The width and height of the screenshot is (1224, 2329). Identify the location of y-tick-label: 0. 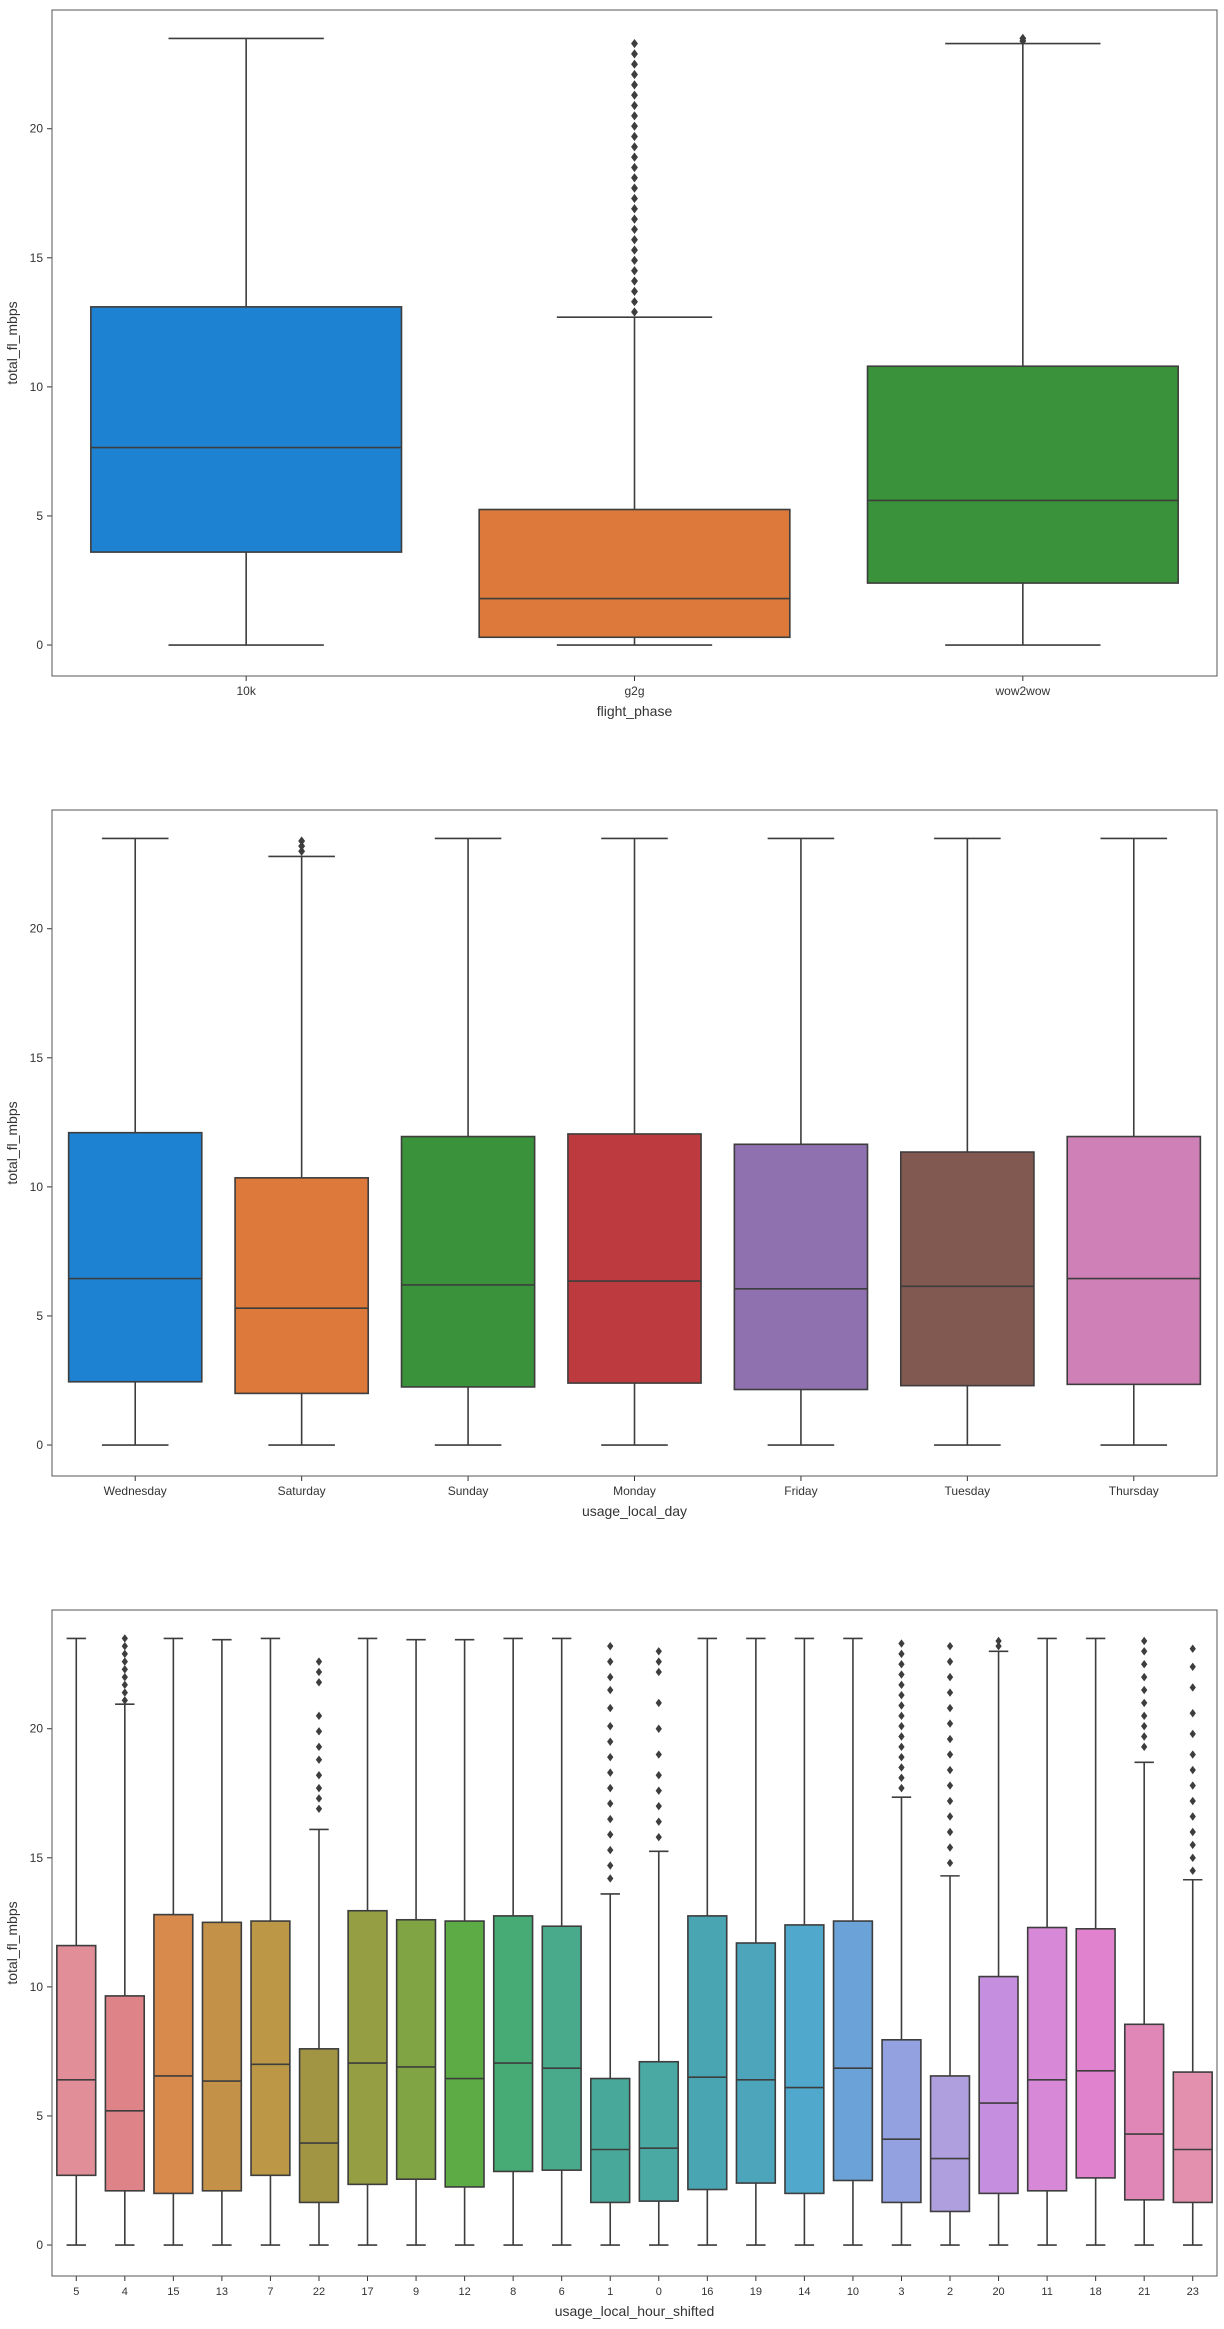
(39, 645).